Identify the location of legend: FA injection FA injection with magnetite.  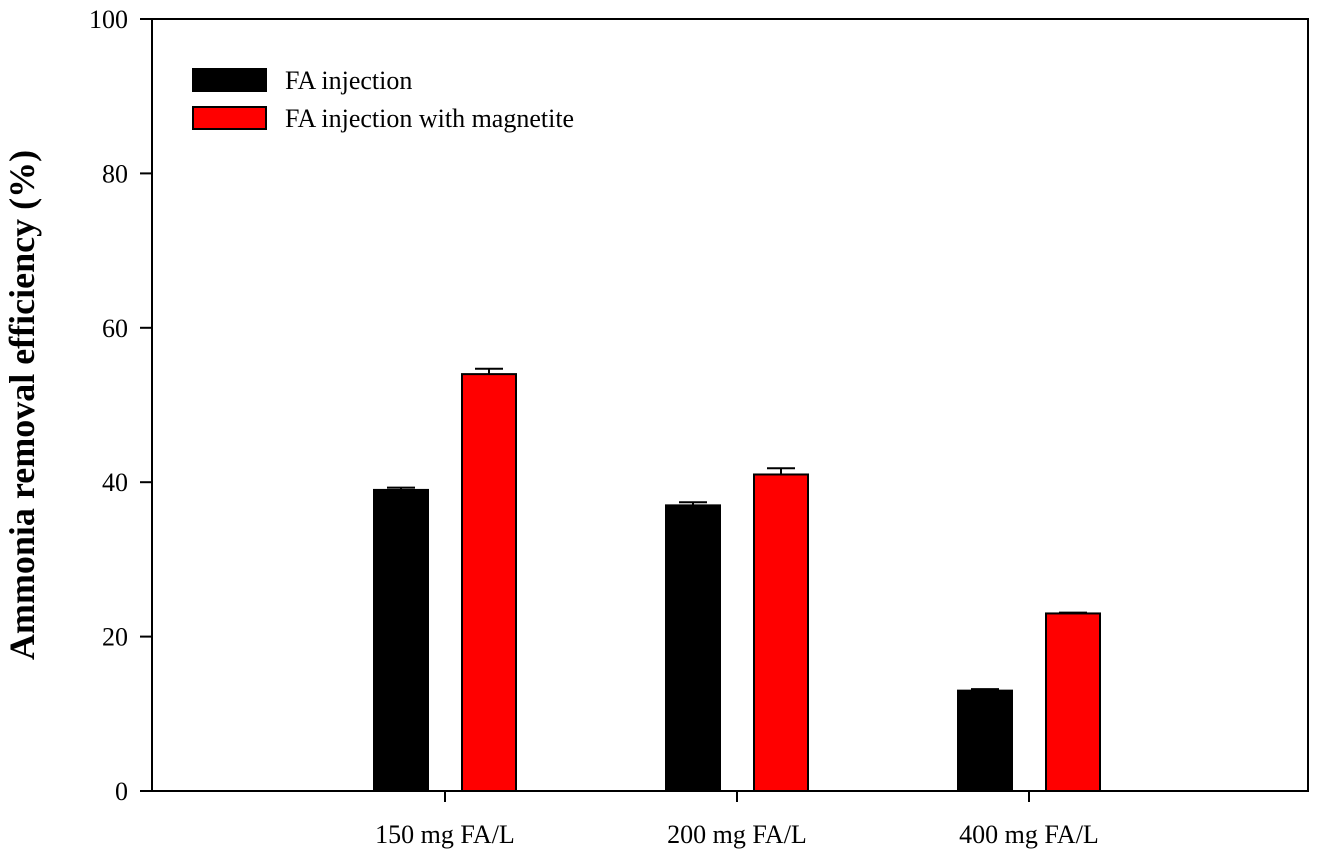
(383, 99).